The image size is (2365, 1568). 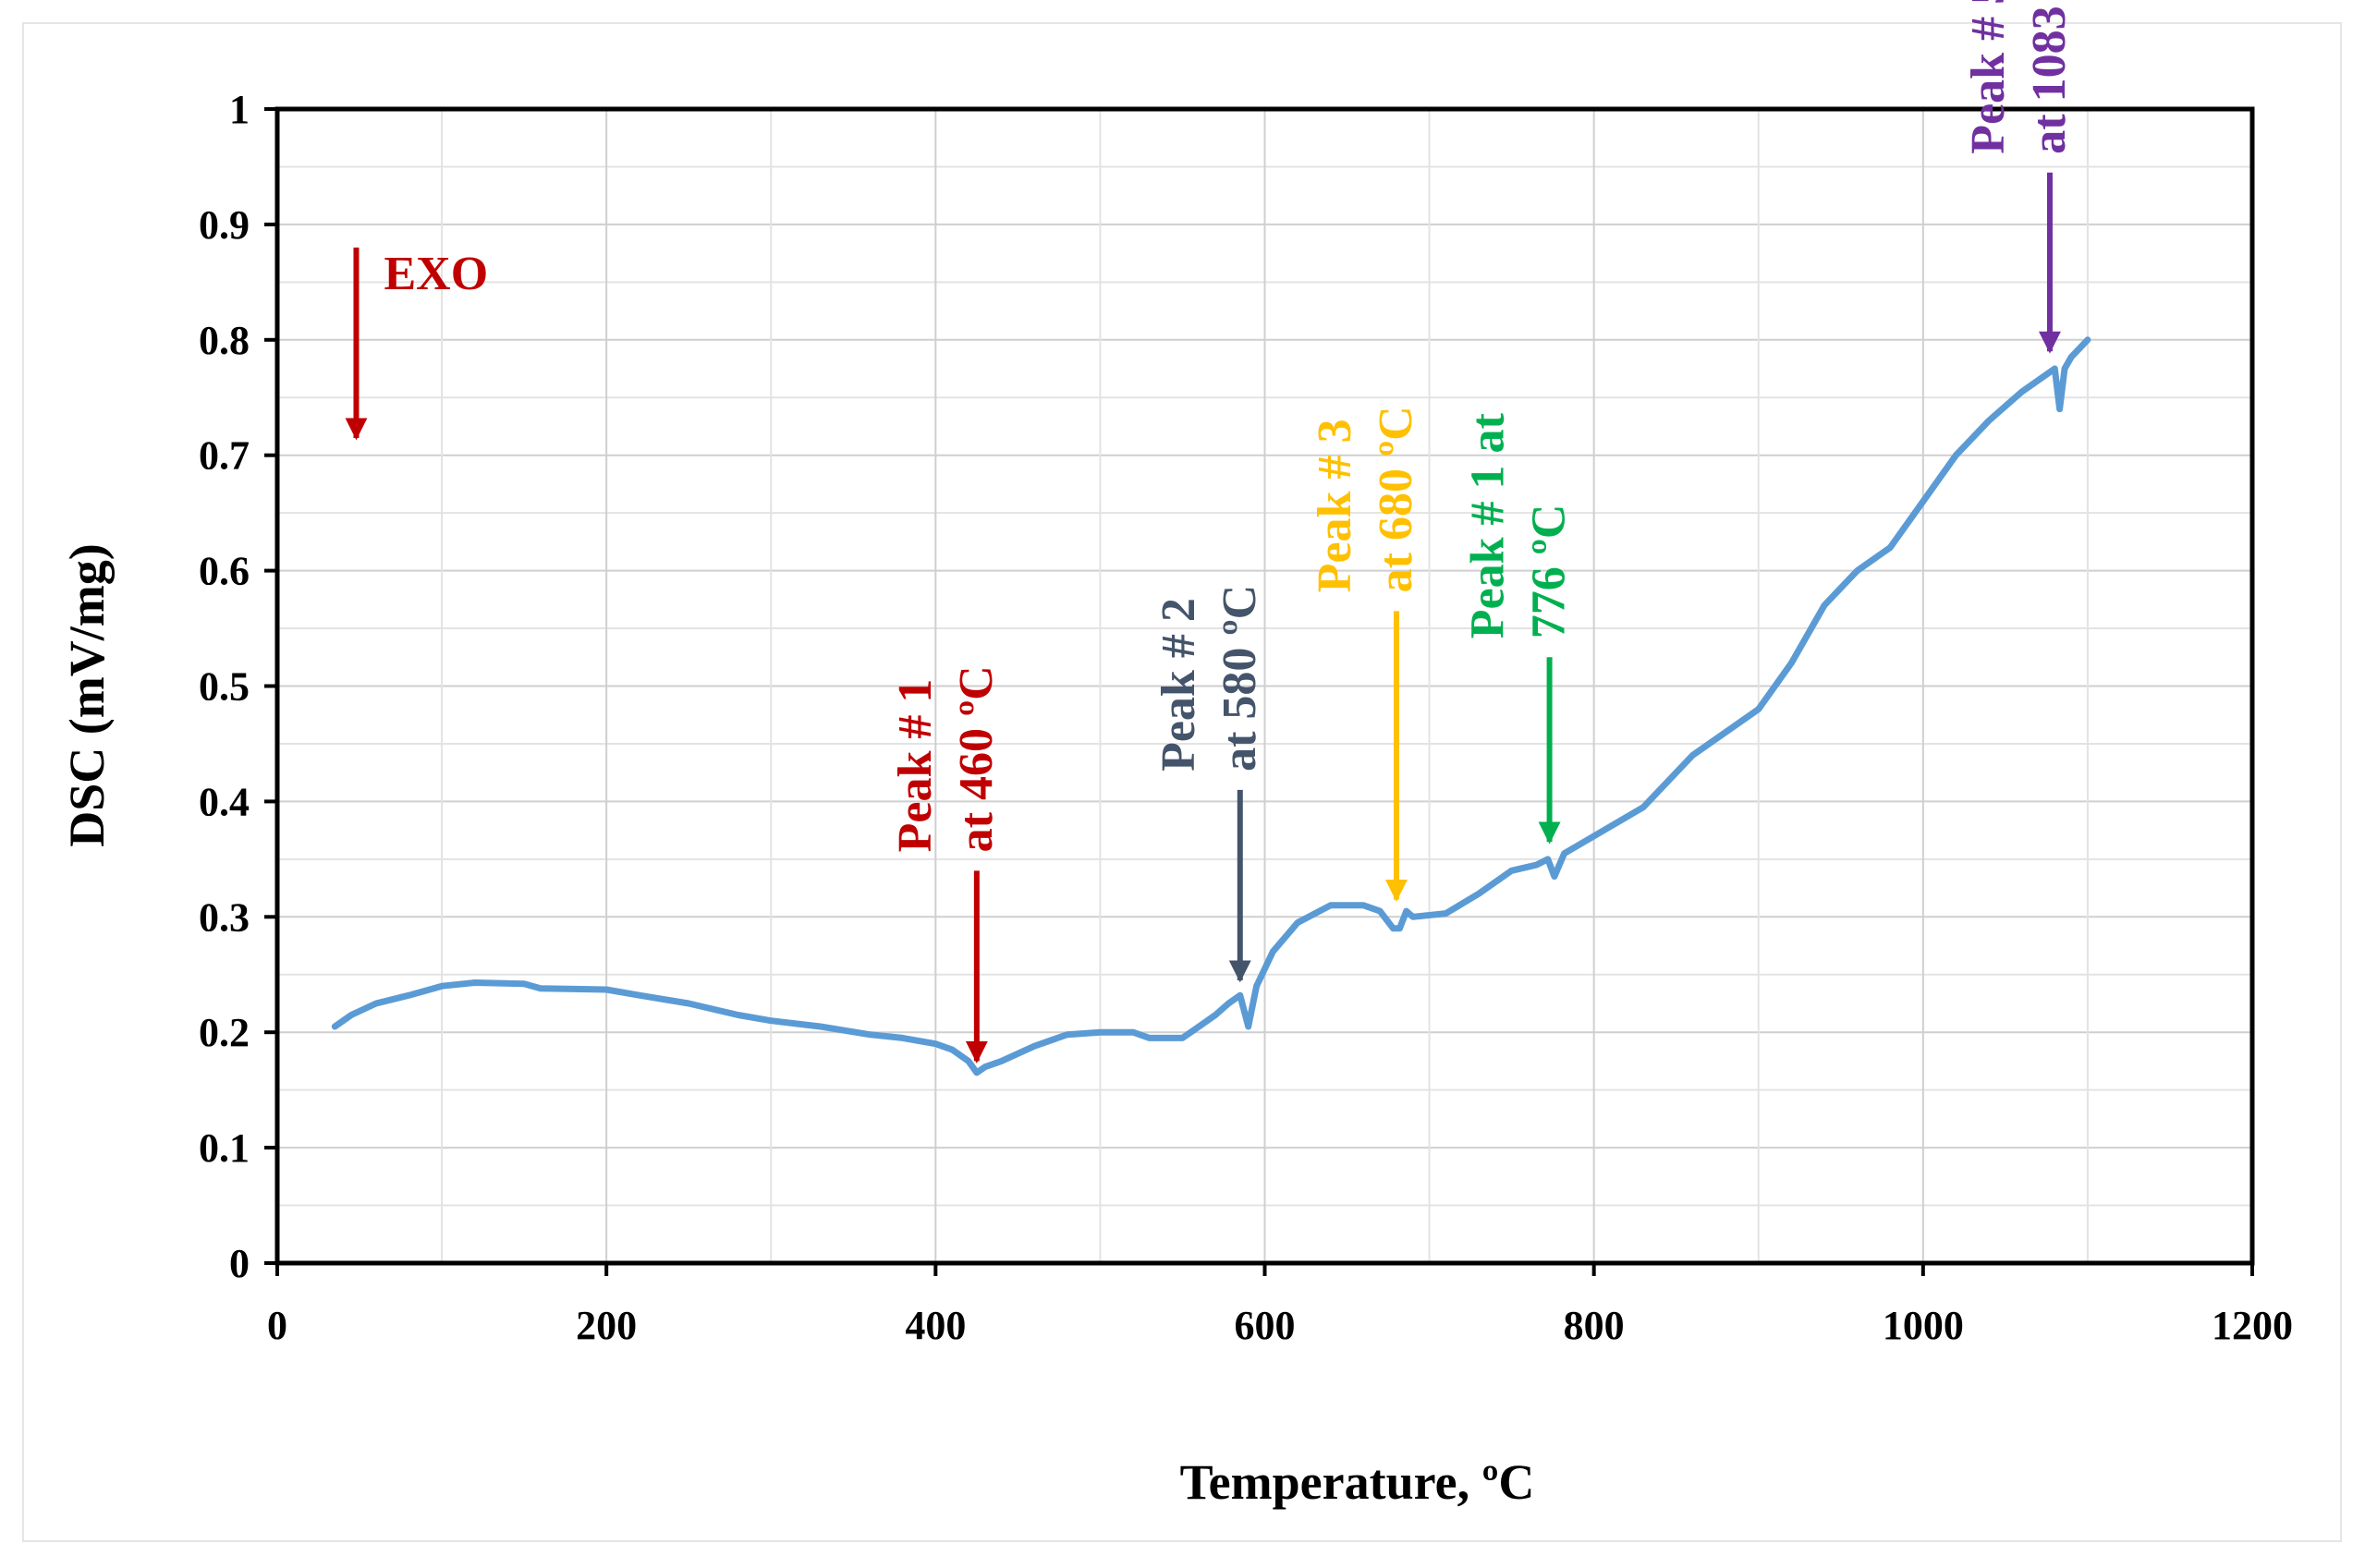 What do you see at coordinates (224, 225) in the screenshot?
I see `y-tick-label: 0.9` at bounding box center [224, 225].